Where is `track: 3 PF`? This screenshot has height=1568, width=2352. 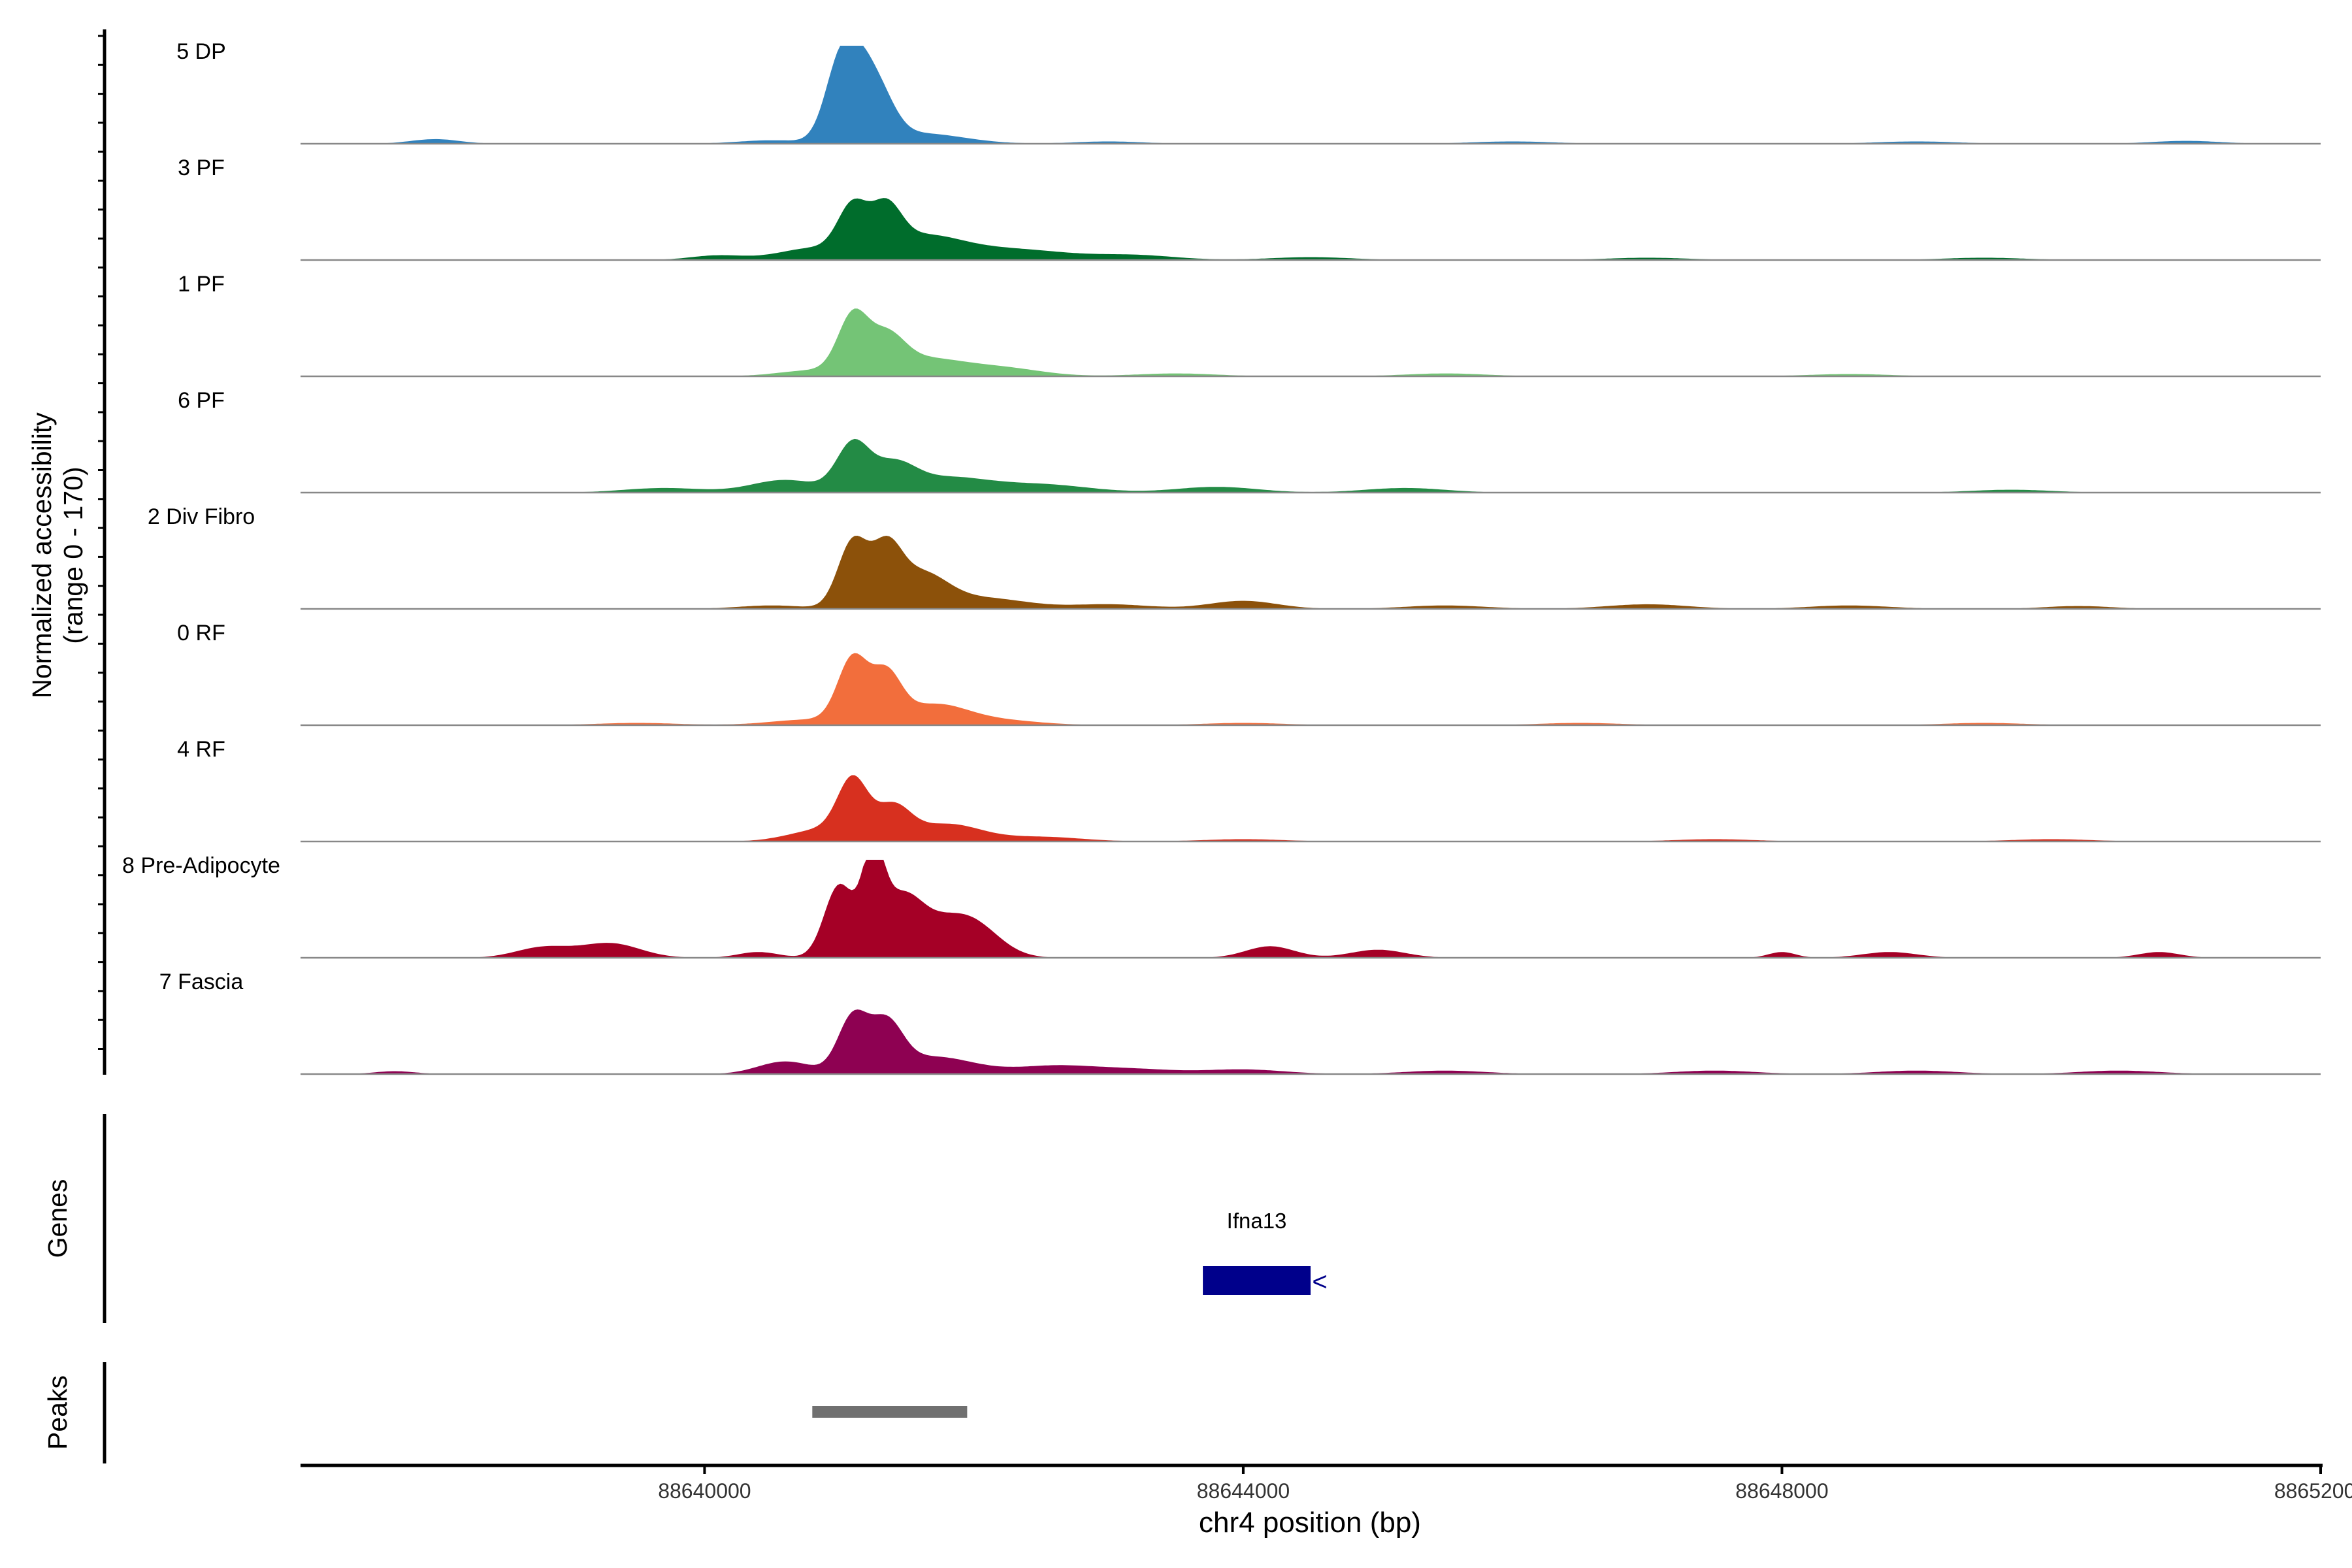
track: 3 PF is located at coordinates (1249, 208).